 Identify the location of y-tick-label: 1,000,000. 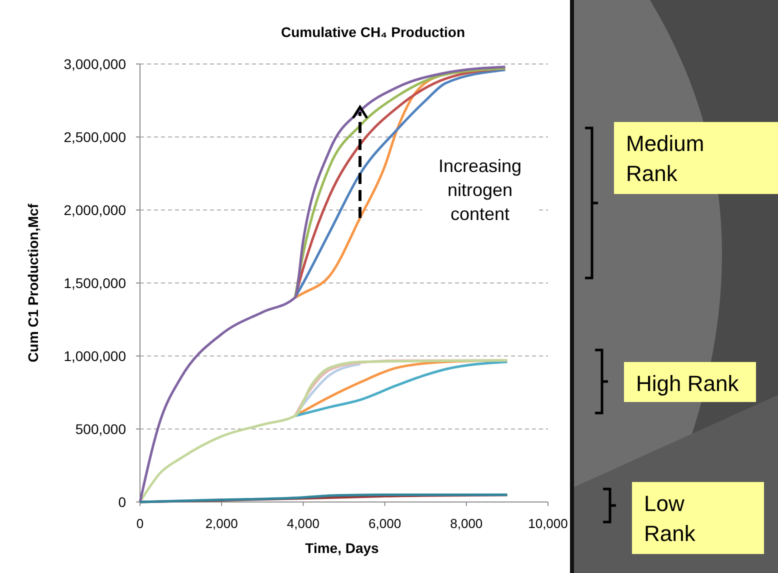
(95, 356).